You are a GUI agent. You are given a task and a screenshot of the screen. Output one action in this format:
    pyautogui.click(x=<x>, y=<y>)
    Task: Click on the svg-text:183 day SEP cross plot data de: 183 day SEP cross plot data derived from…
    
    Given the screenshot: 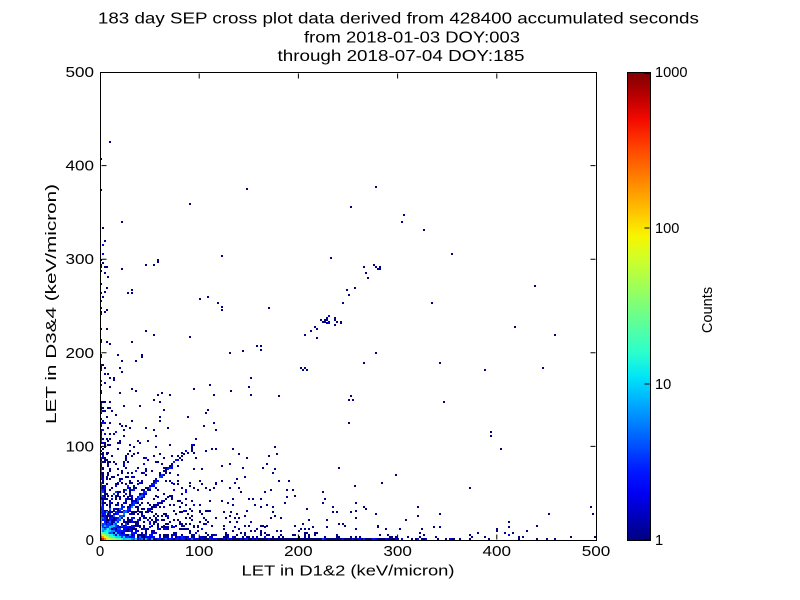 What is the action you would take?
    pyautogui.click(x=398, y=19)
    